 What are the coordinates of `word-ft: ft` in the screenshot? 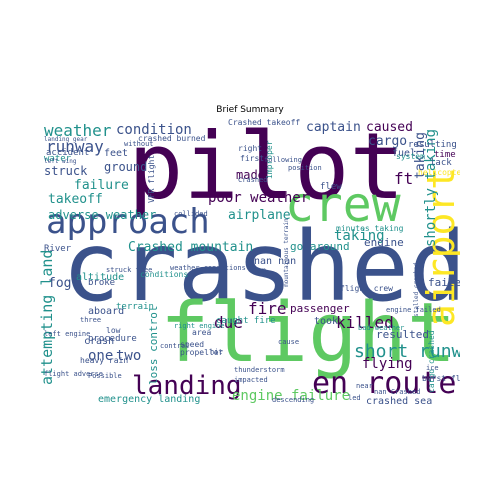 It's located at (404, 178).